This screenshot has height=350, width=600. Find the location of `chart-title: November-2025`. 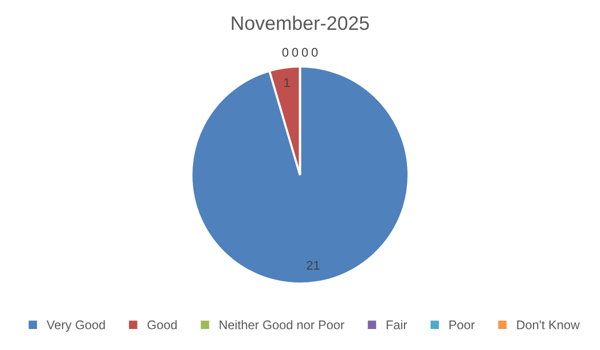

chart-title: November-2025 is located at coordinates (300, 23).